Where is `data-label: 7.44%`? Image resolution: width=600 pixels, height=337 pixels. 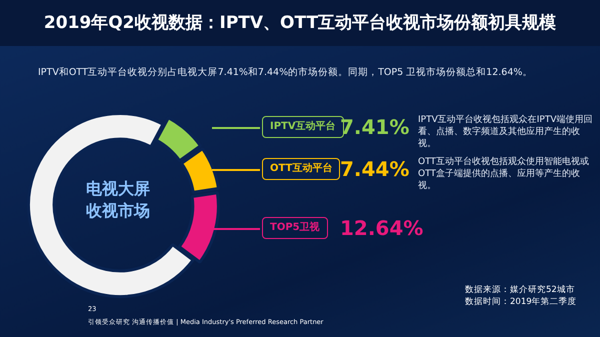 data-label: 7.44% is located at coordinates (375, 169).